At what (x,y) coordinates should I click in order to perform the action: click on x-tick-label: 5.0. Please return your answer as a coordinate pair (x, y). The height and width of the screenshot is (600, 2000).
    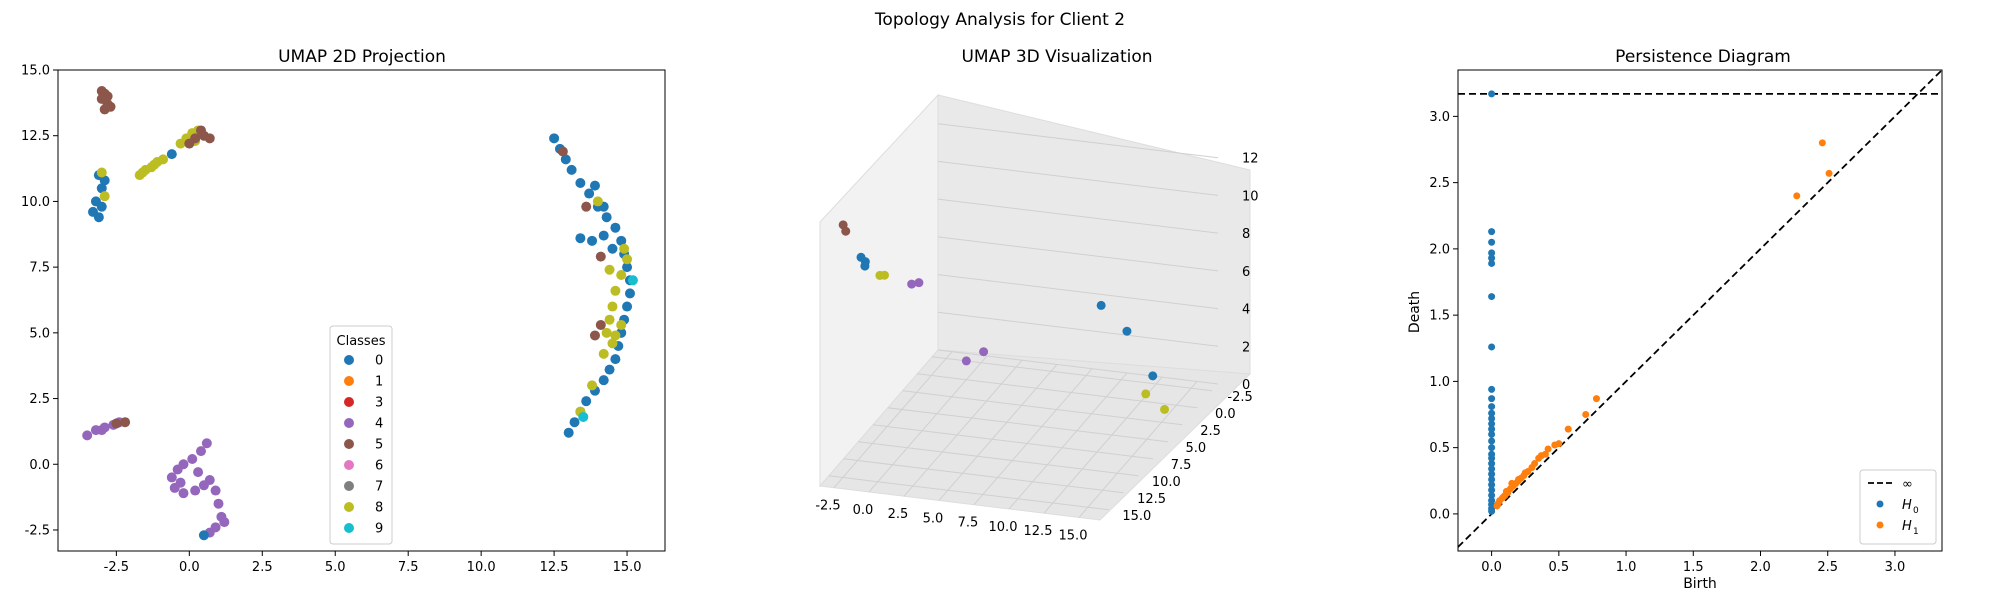
    Looking at the image, I should click on (335, 567).